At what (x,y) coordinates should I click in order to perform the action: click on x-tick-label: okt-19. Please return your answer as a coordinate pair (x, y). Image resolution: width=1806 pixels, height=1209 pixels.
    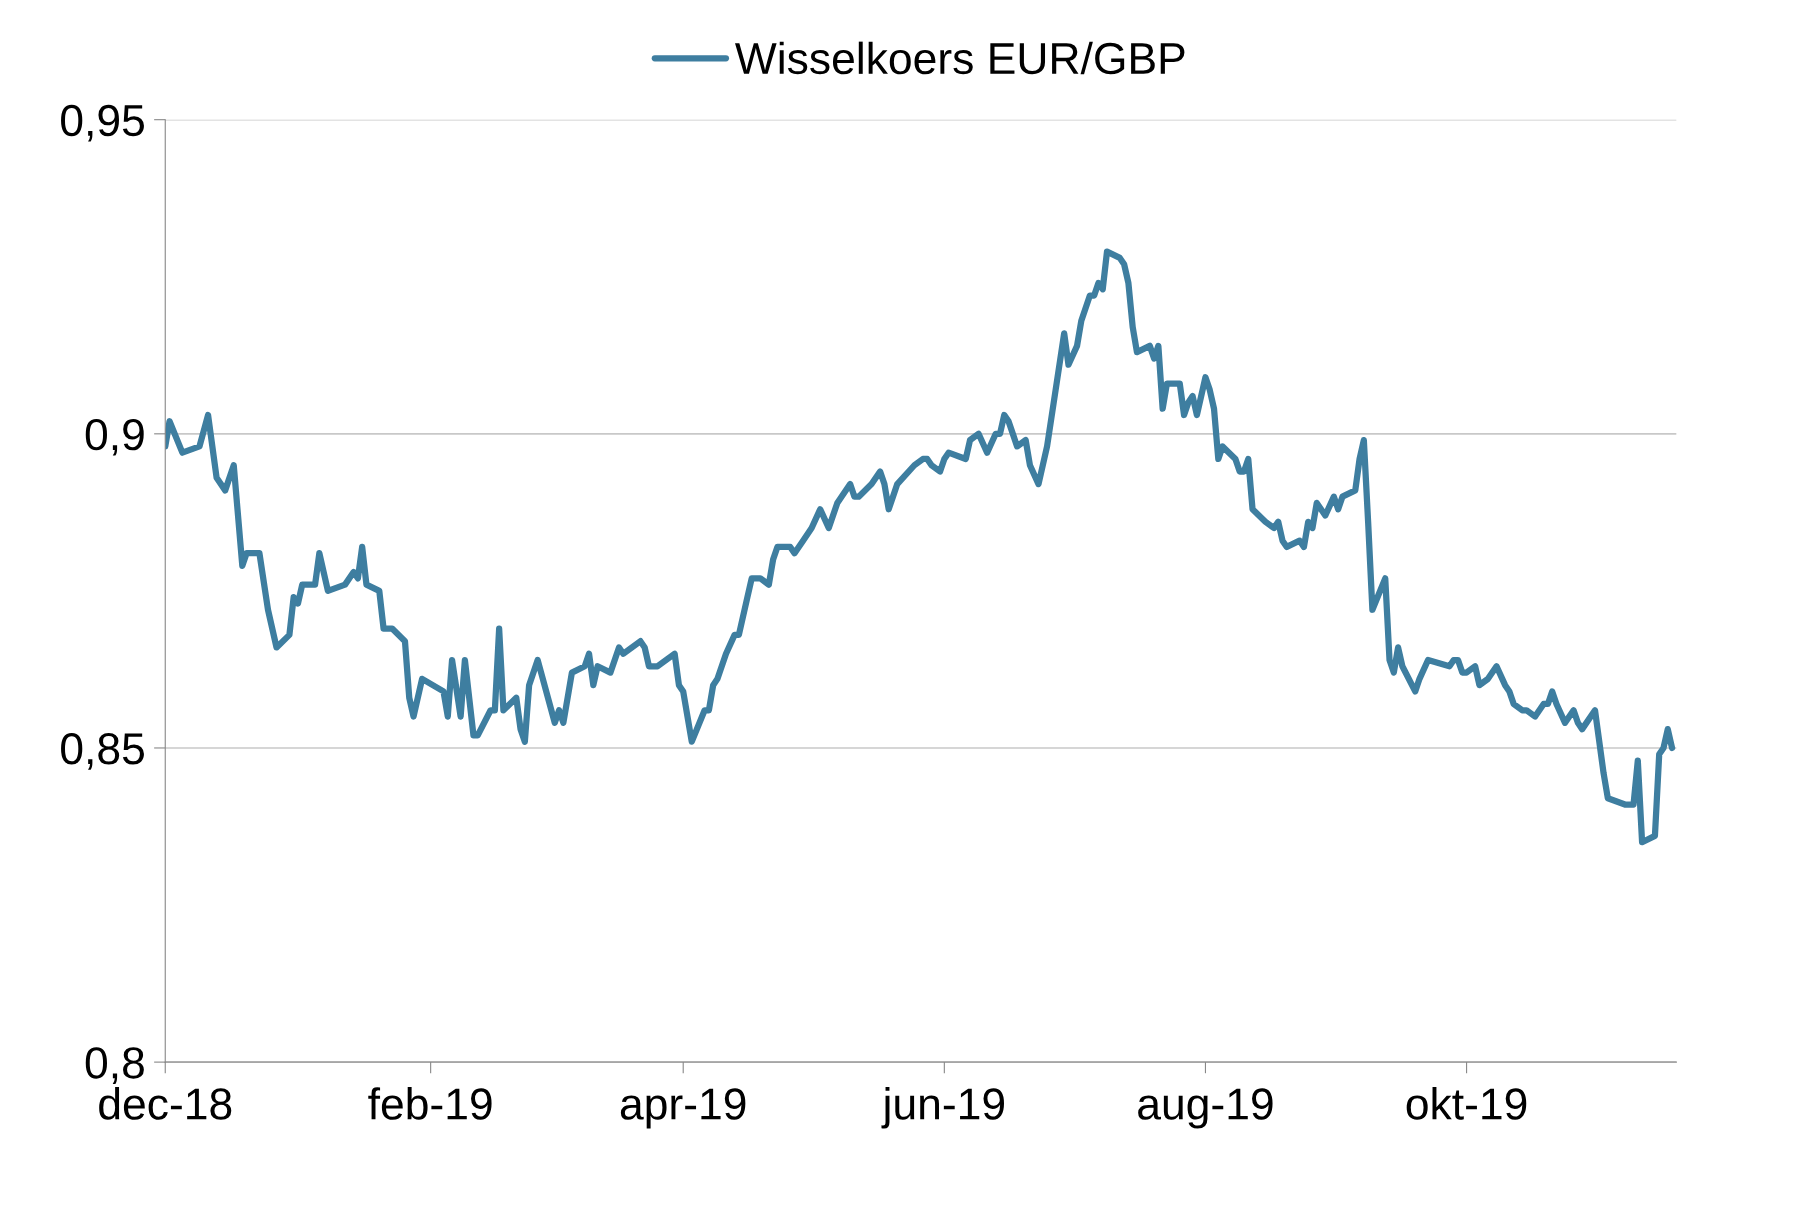
    Looking at the image, I should click on (1466, 1103).